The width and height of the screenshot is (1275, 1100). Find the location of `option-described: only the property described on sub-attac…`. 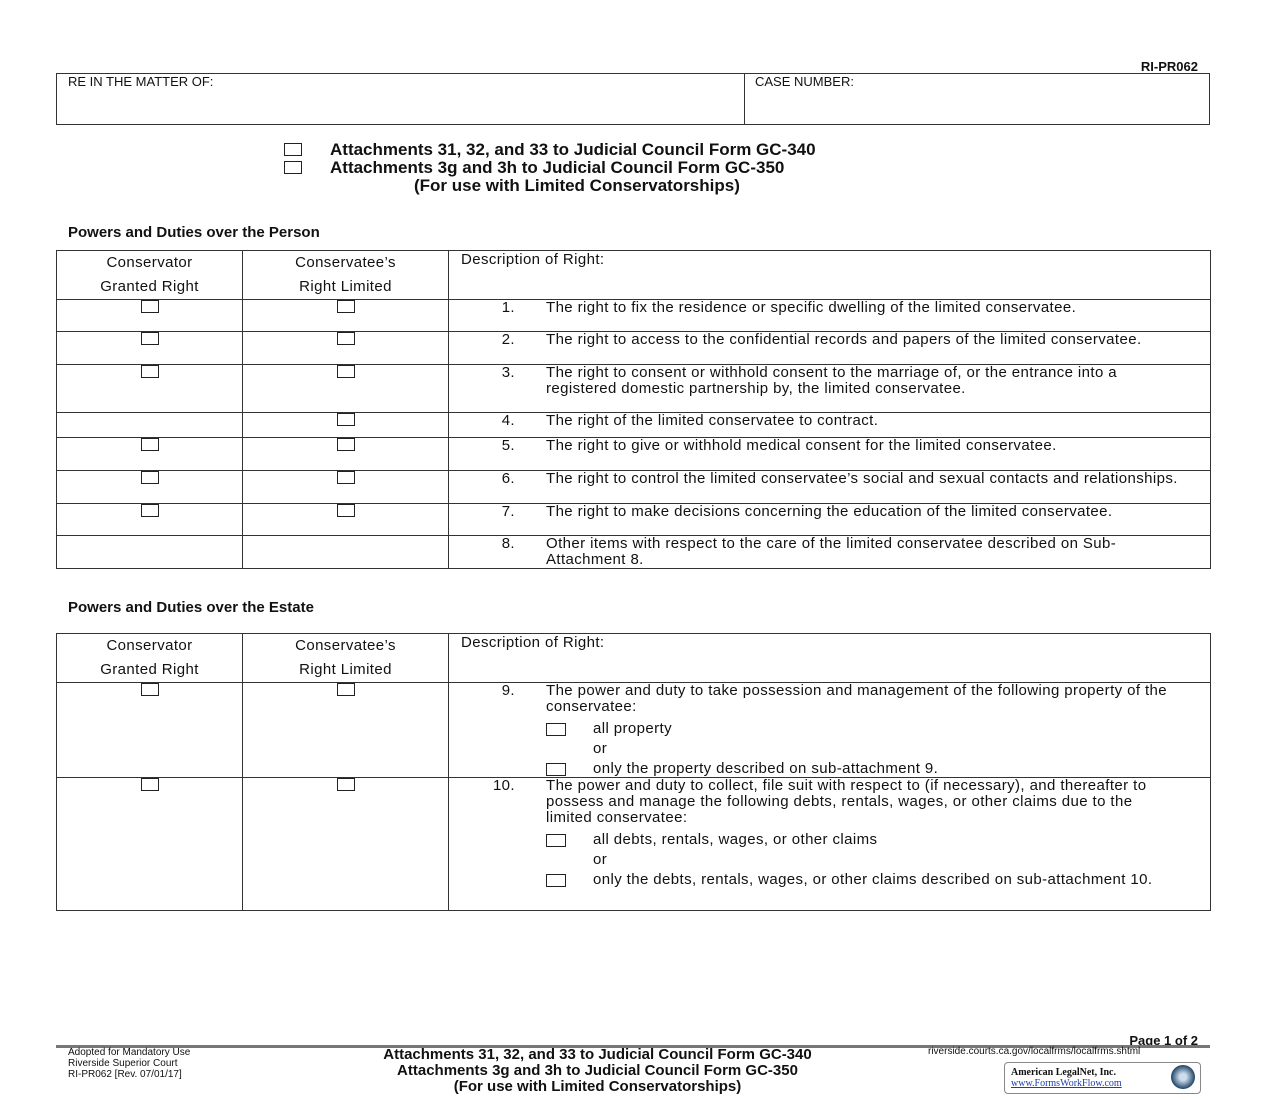

option-described: only the property described on sub-attac… is located at coordinates (878, 769).